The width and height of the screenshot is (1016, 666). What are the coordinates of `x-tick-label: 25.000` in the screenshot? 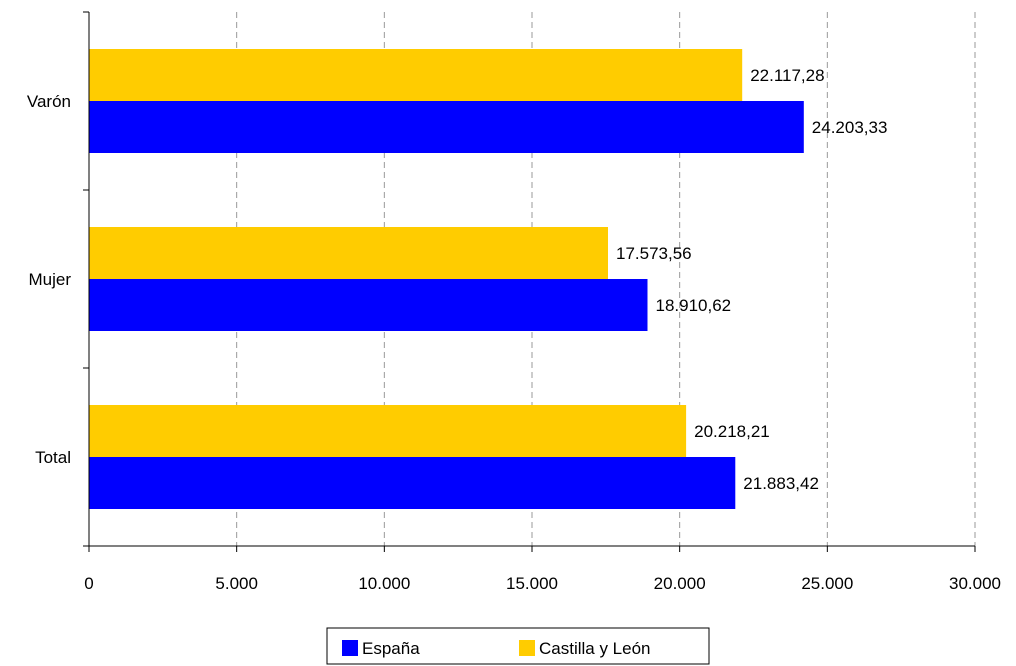 It's located at (827, 583).